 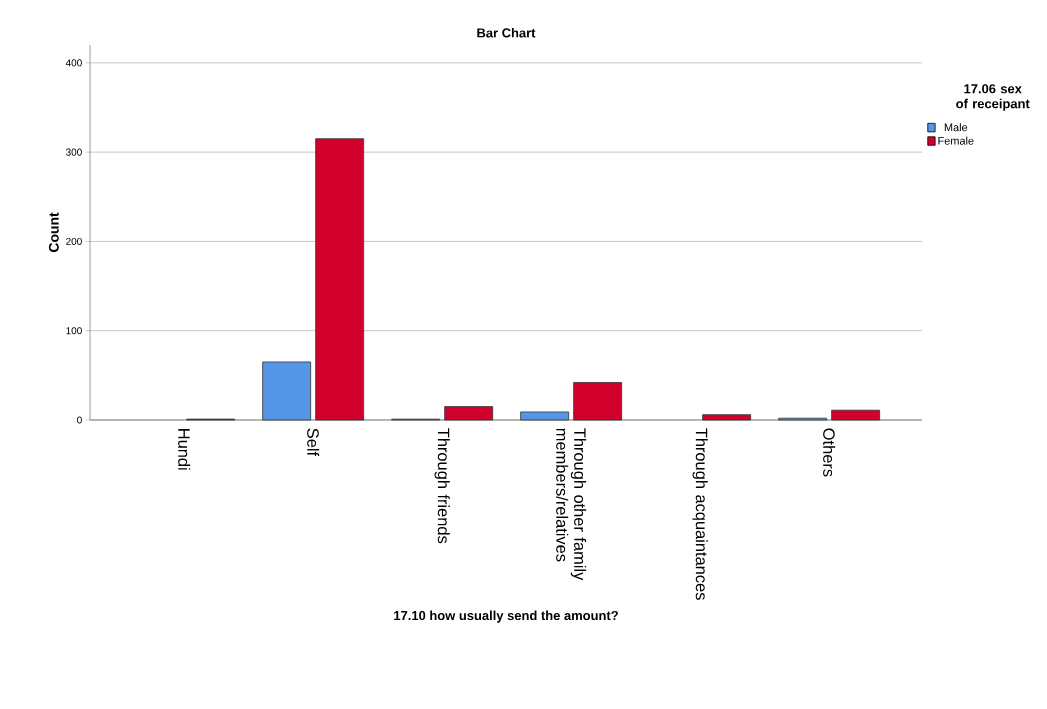 What do you see at coordinates (313, 442) in the screenshot?
I see `x-tick-label: Self` at bounding box center [313, 442].